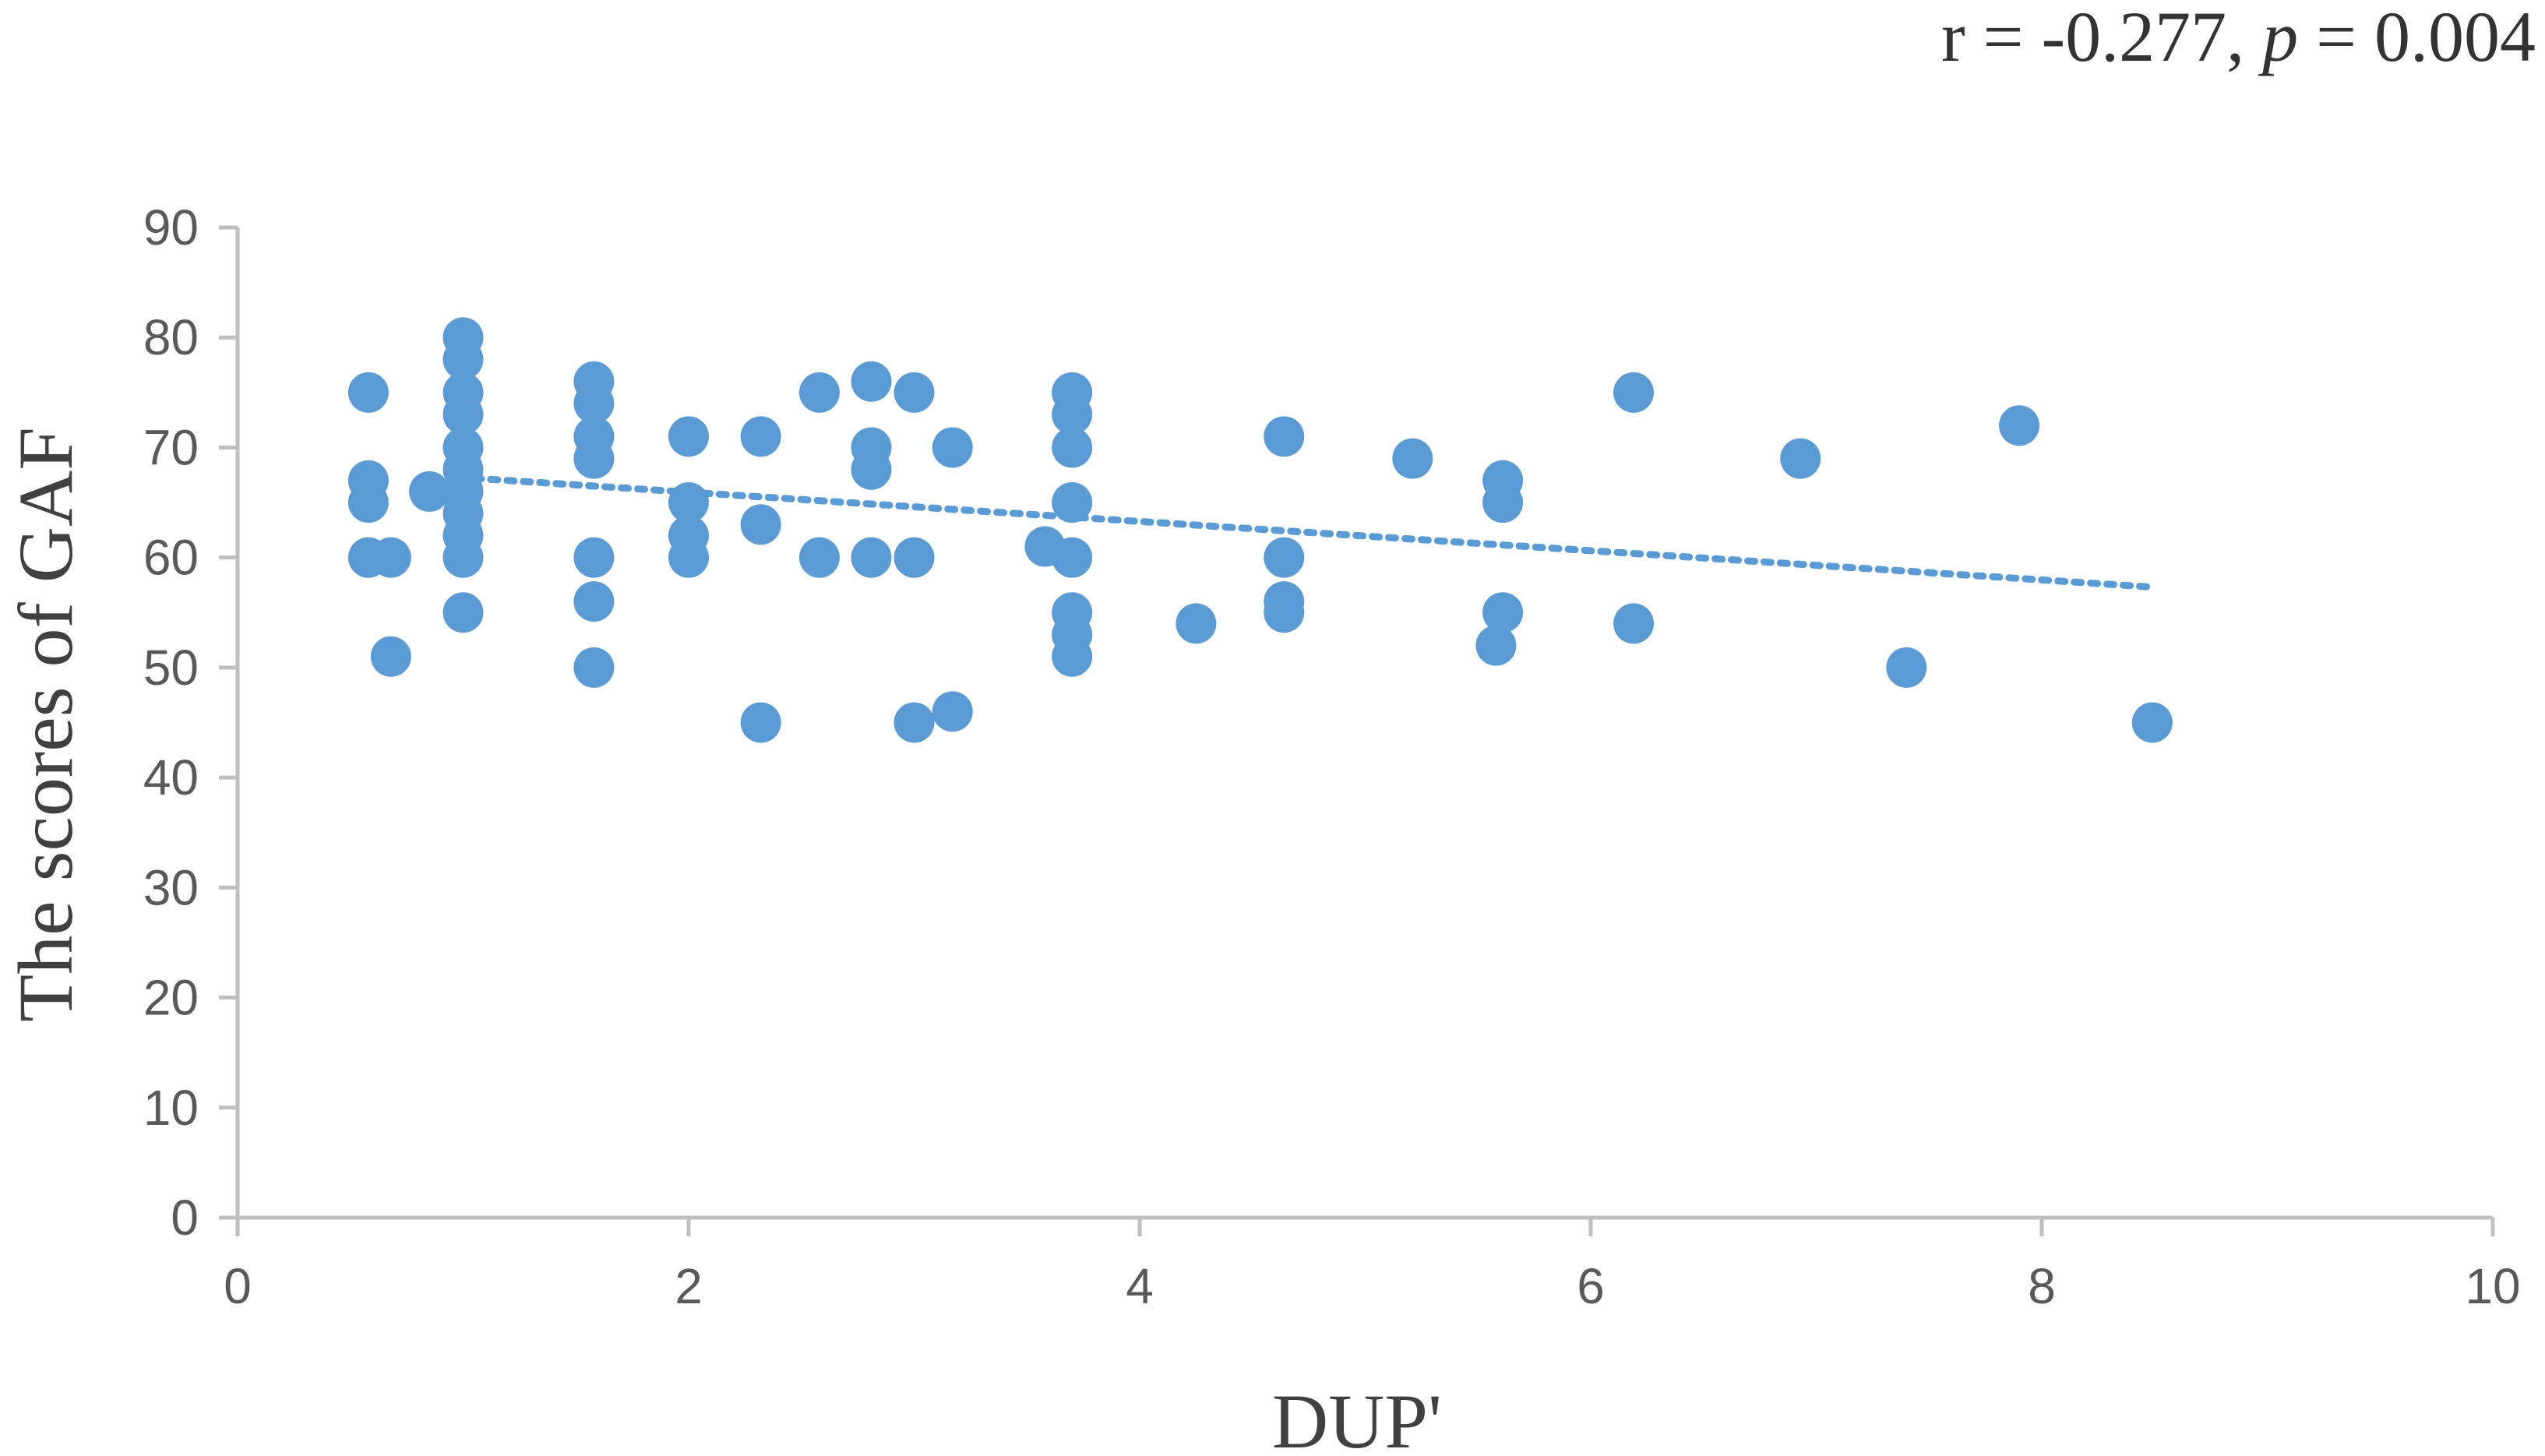 This screenshot has width=2545, height=1456. Describe the element at coordinates (171, 227) in the screenshot. I see `y-tick-label: 90` at that location.